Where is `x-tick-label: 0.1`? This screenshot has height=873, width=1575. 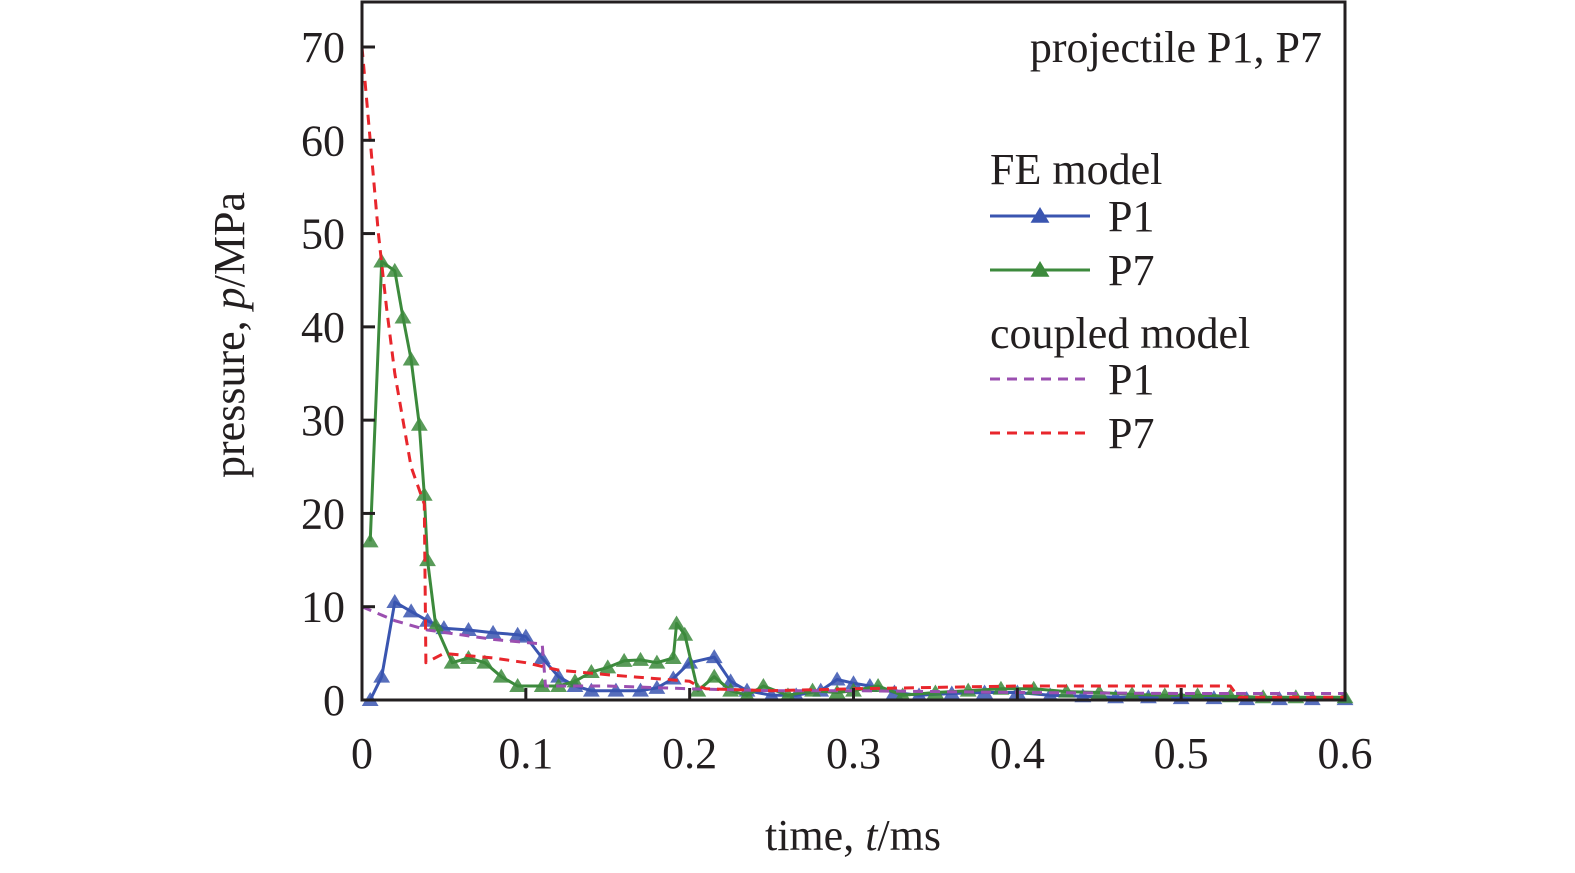 x-tick-label: 0.1 is located at coordinates (525, 753).